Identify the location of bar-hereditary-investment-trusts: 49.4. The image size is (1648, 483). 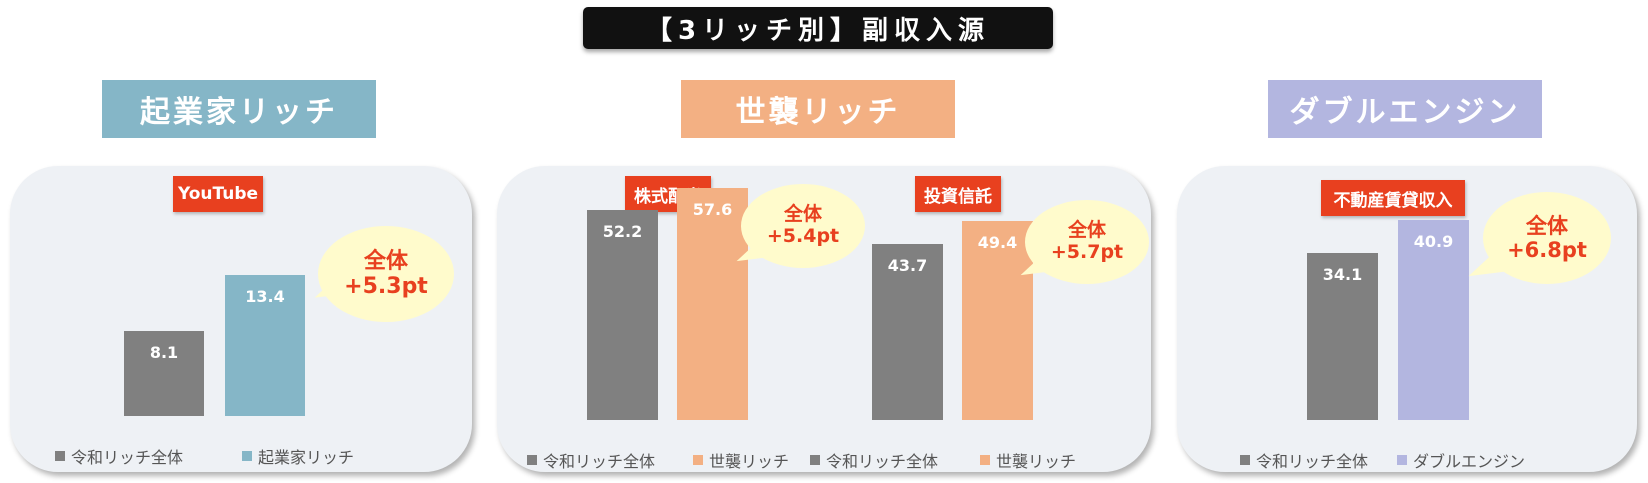
(997, 320).